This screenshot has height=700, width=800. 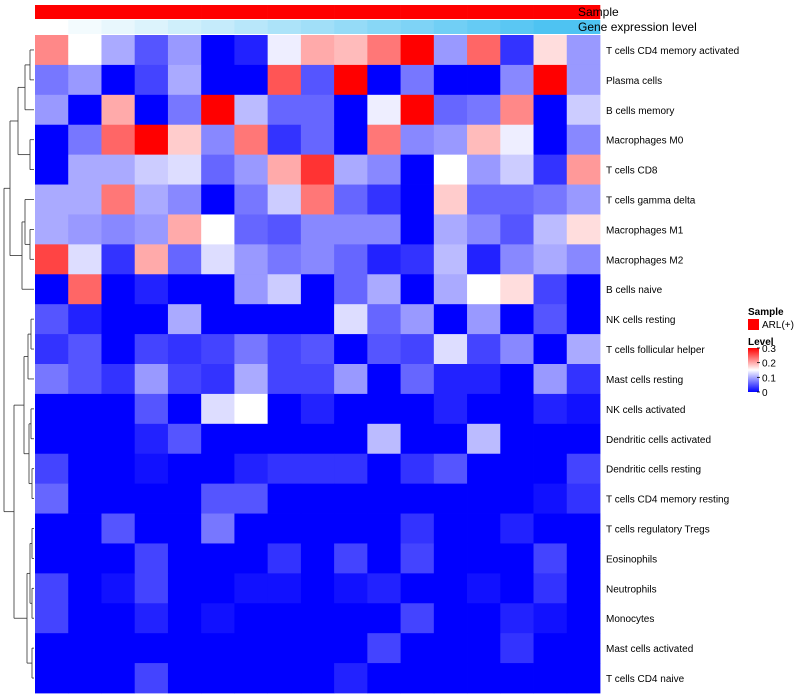 I want to click on legend: Sample ARL(+) Level 0.3 0.2 0.1 0, so click(x=771, y=353).